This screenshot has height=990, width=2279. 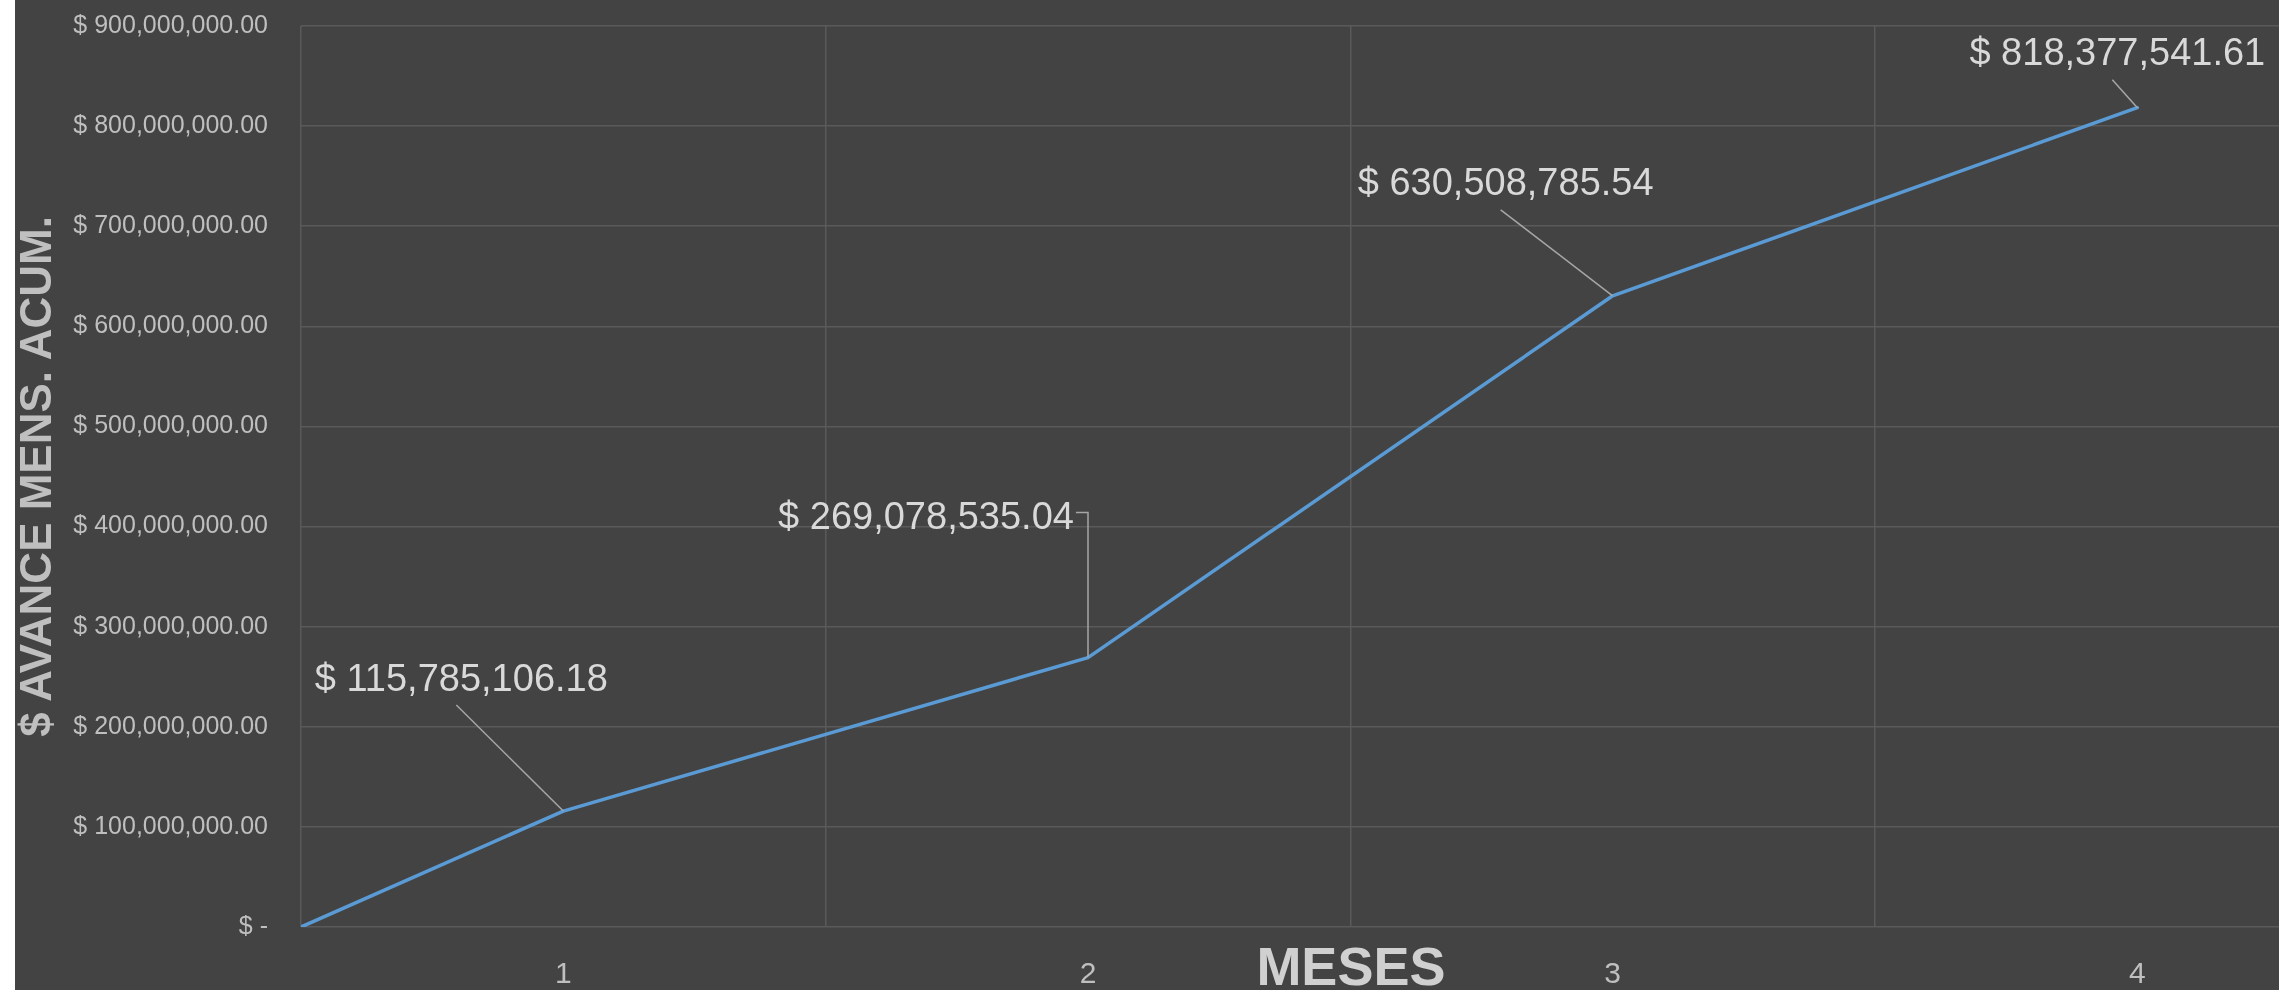 I want to click on y-tick-label: $ -, so click(x=253, y=924).